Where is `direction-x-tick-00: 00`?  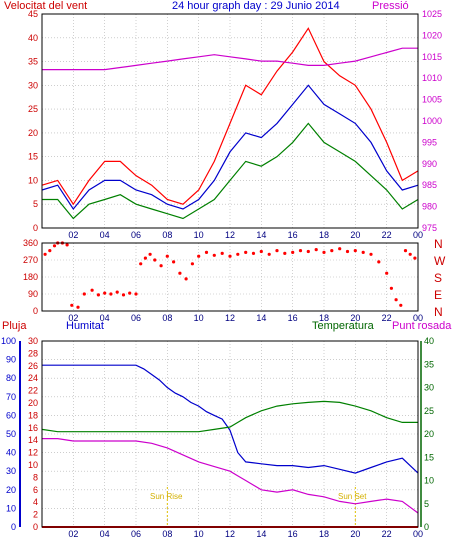
direction-x-tick-00: 00 is located at coordinates (418, 318).